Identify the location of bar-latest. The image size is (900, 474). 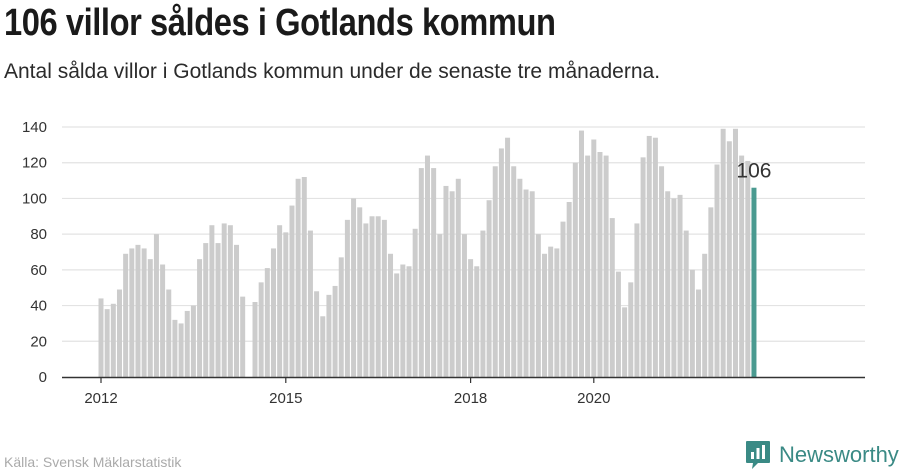
(754, 282).